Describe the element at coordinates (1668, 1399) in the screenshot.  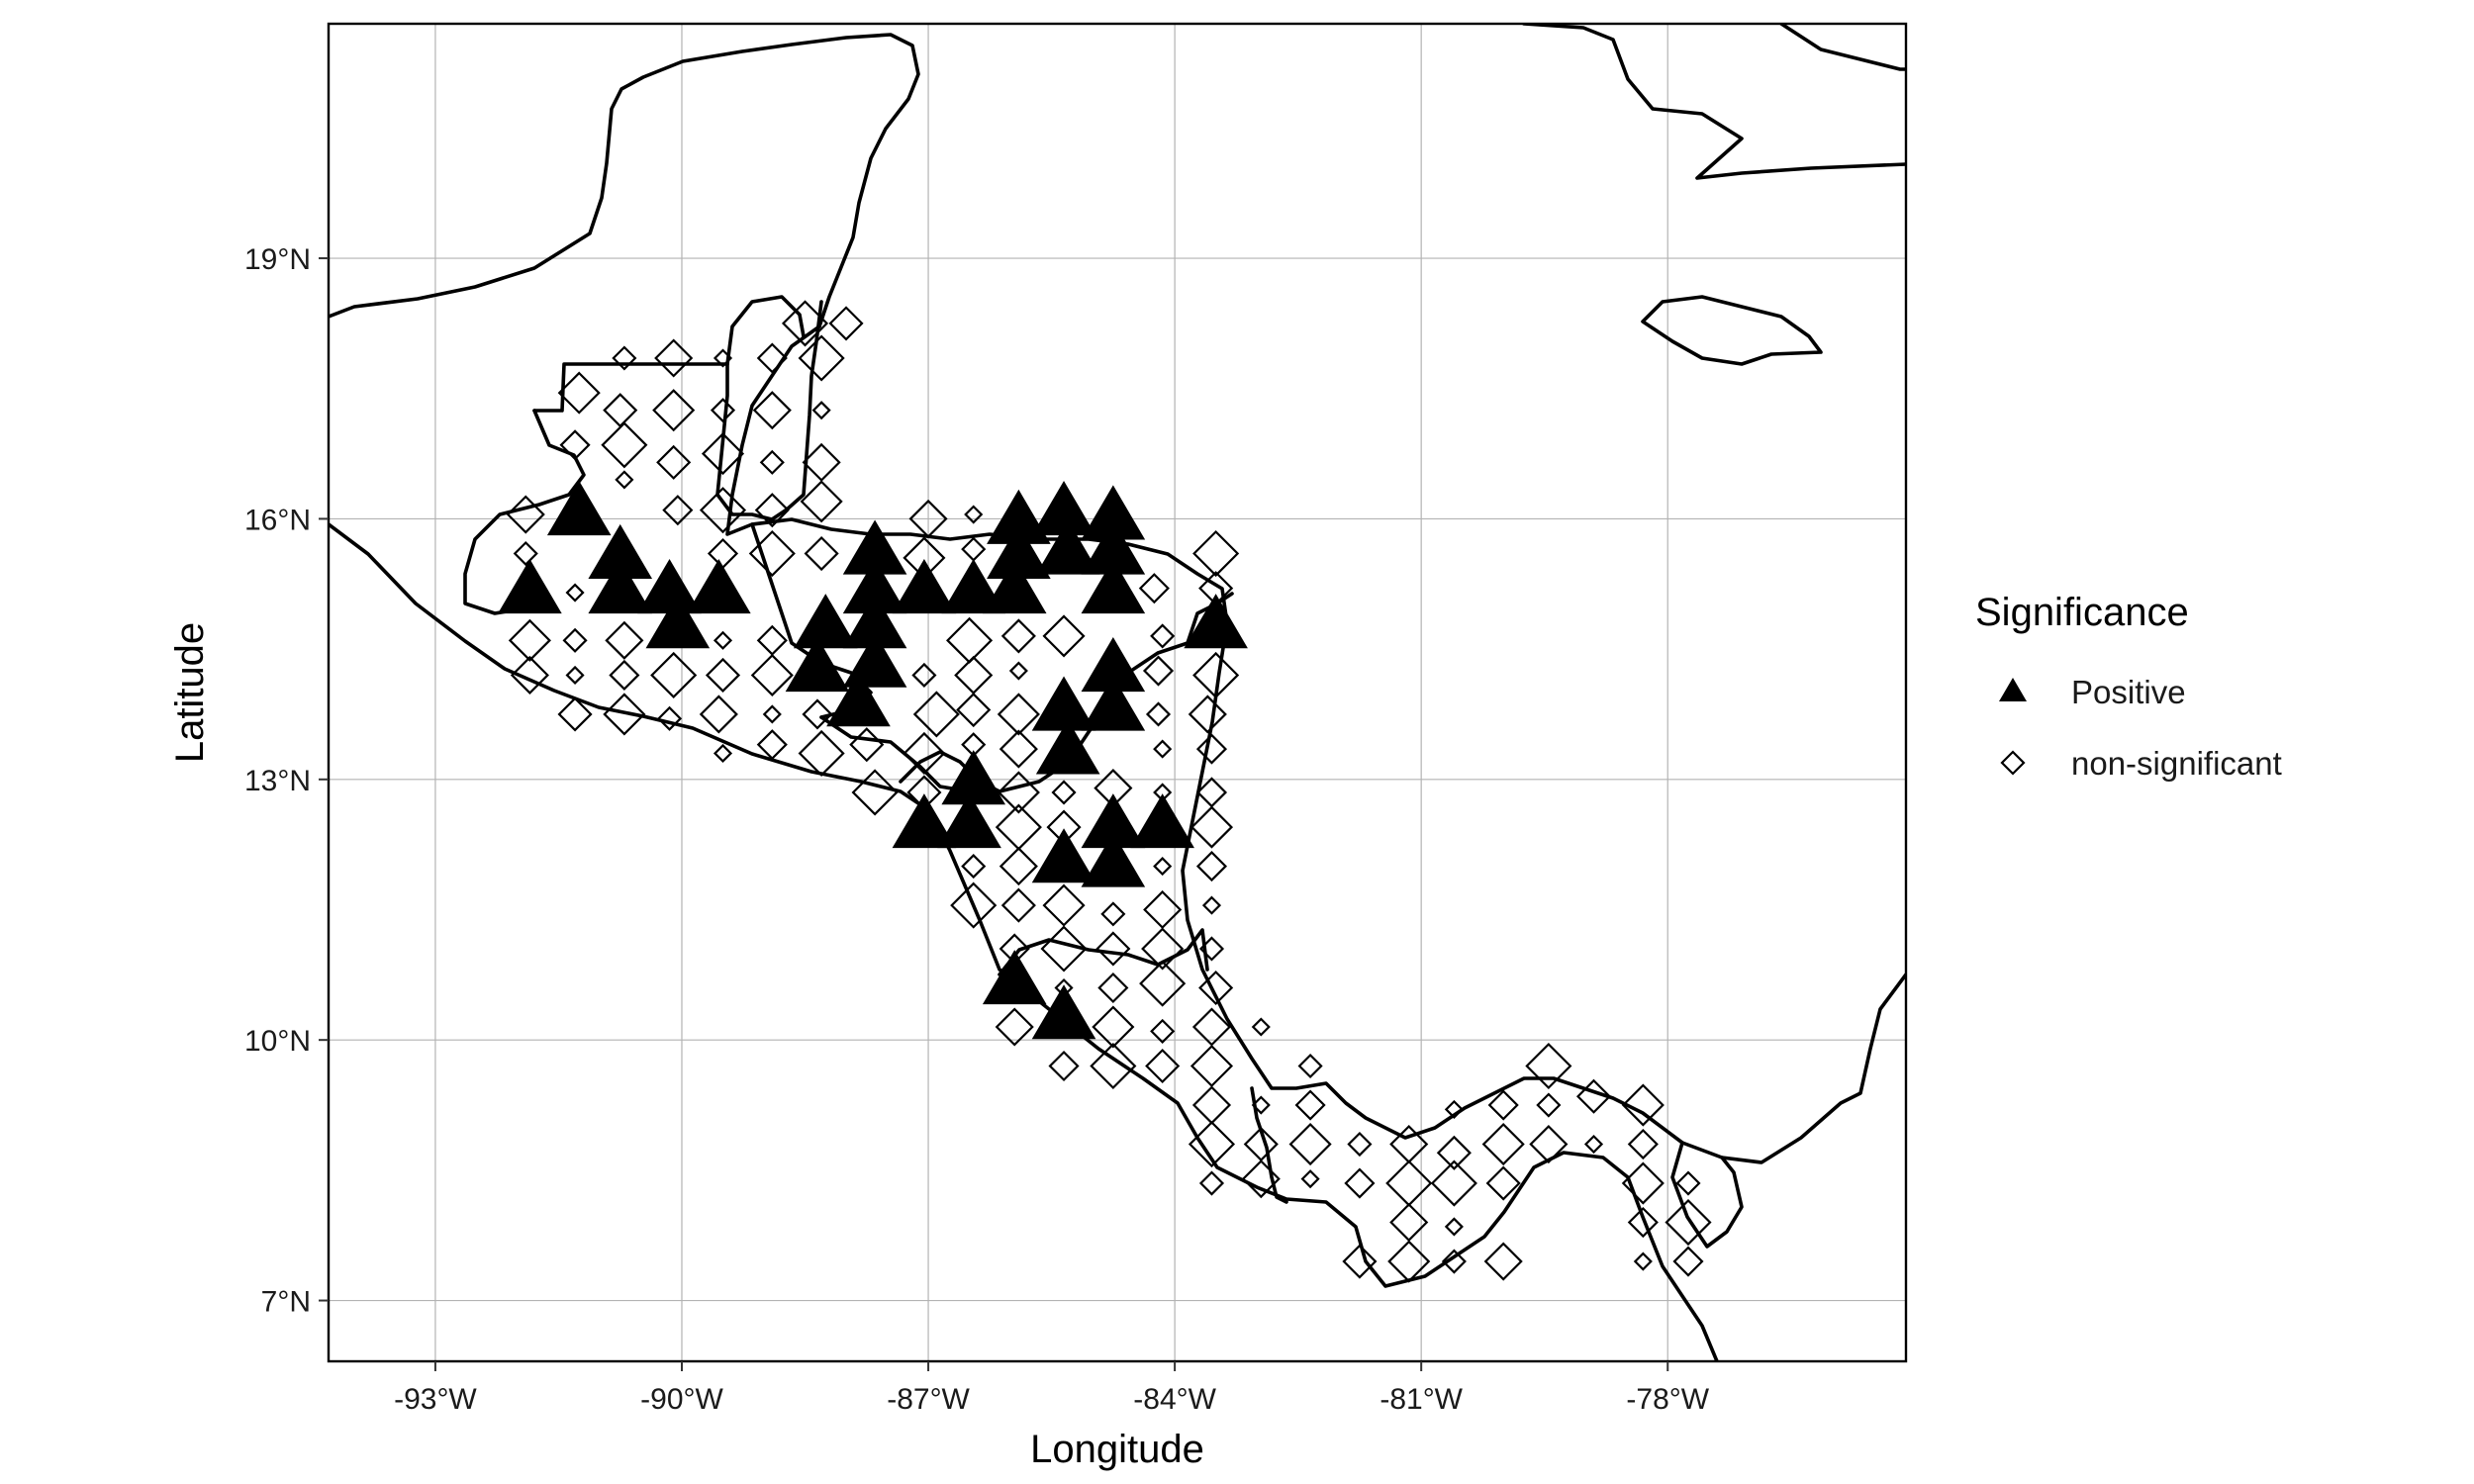
I see `x-tick-label: -78°W` at that location.